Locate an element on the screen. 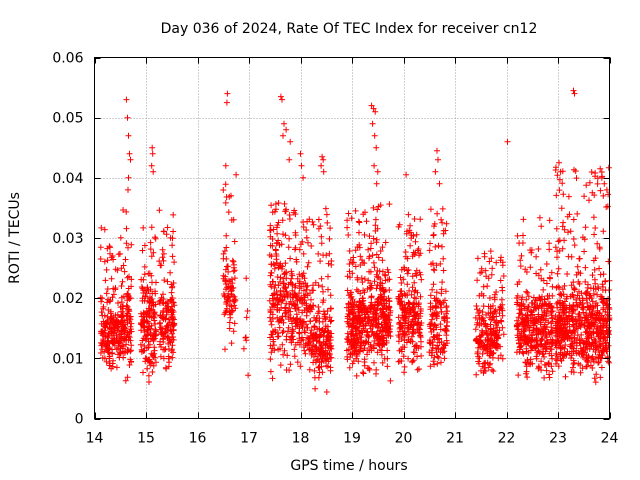  y-tick-label: 0 is located at coordinates (79, 420).